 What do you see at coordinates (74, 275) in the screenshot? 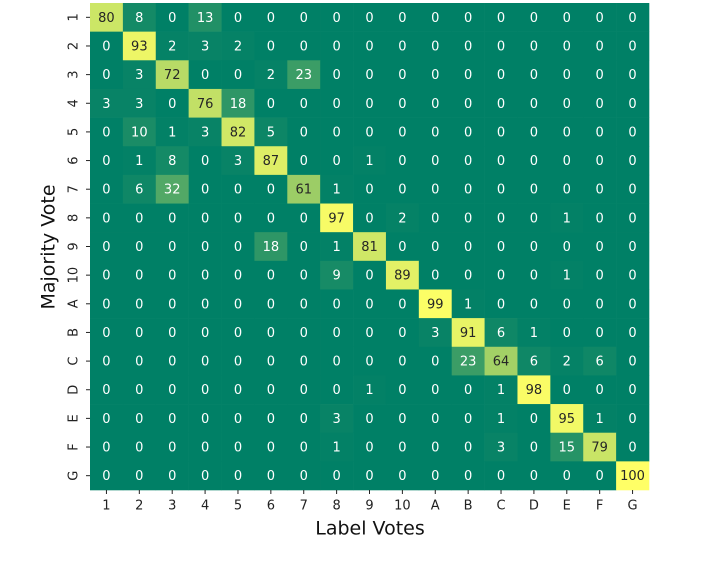
I see `y-tick-label: 10` at bounding box center [74, 275].